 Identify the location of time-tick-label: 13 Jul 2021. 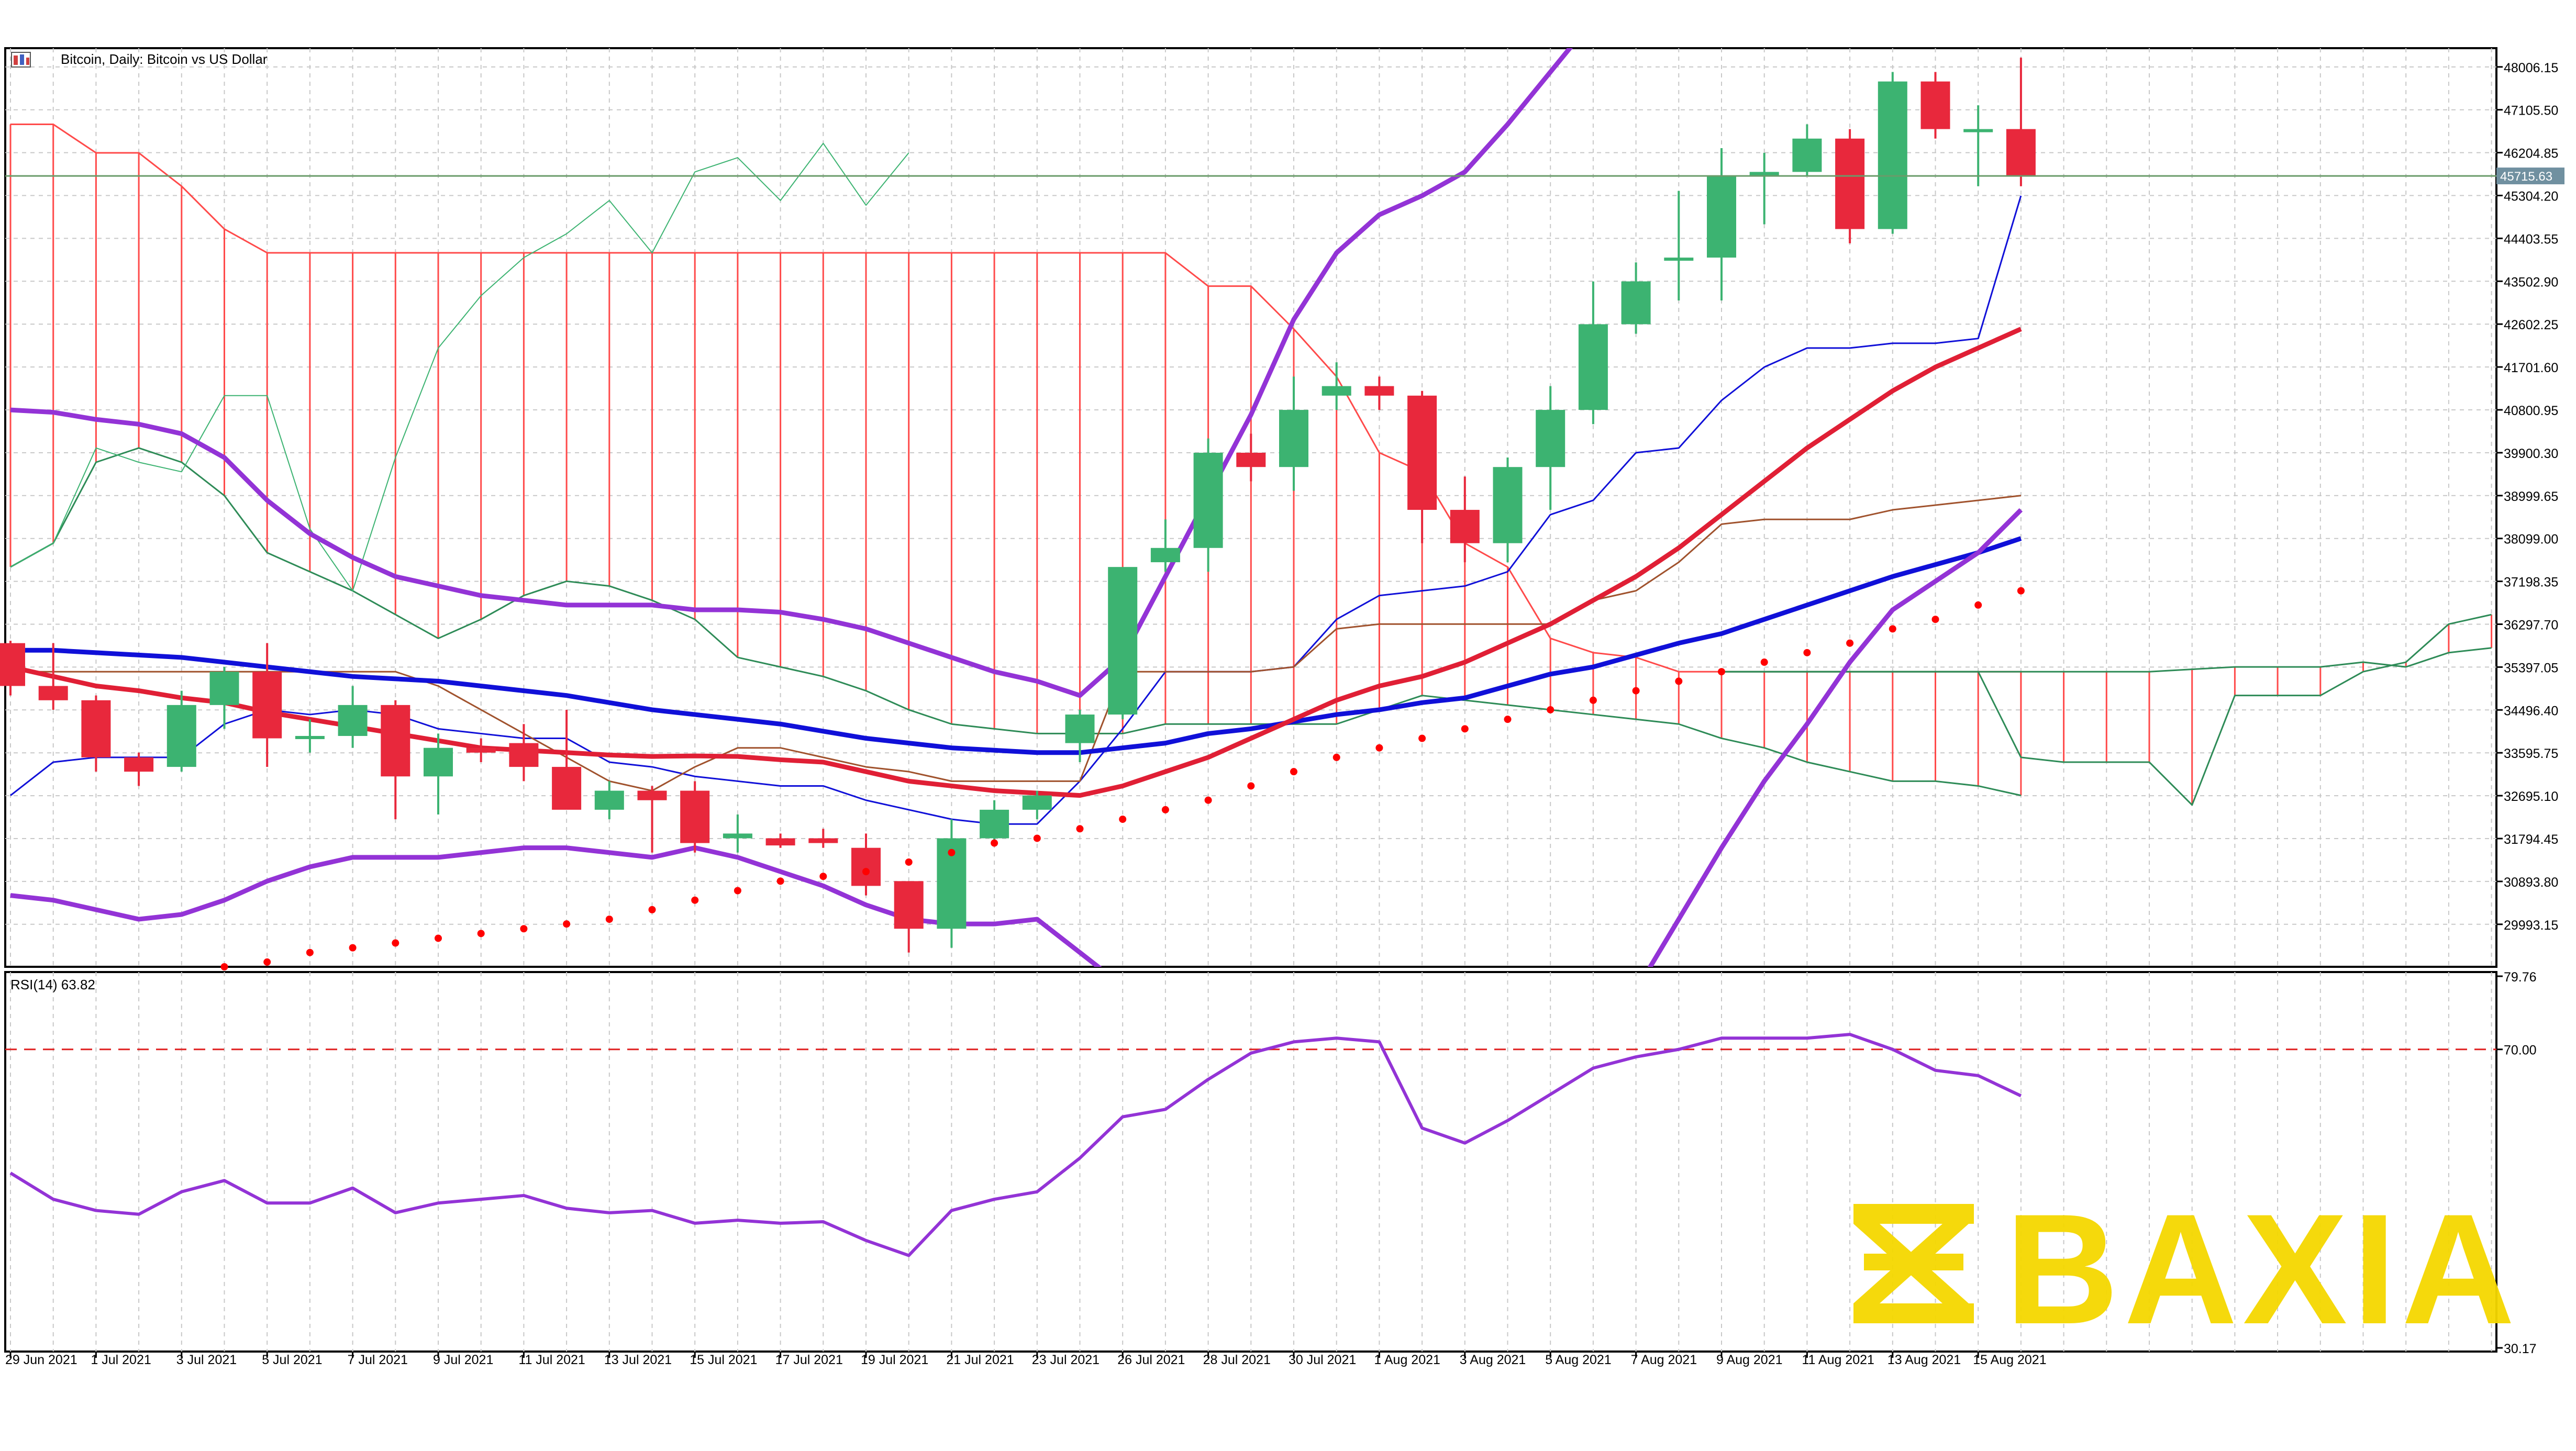
(638, 1360).